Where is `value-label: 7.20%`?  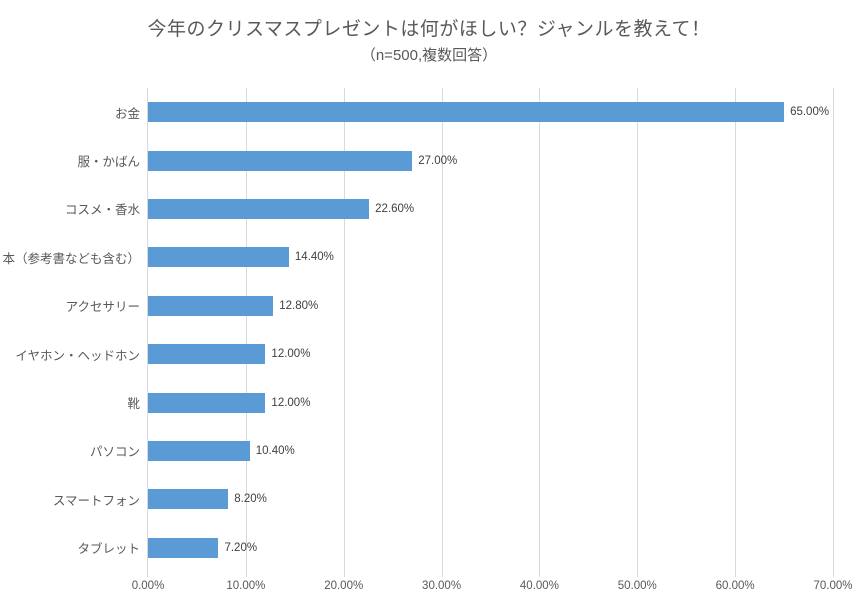 value-label: 7.20% is located at coordinates (241, 547).